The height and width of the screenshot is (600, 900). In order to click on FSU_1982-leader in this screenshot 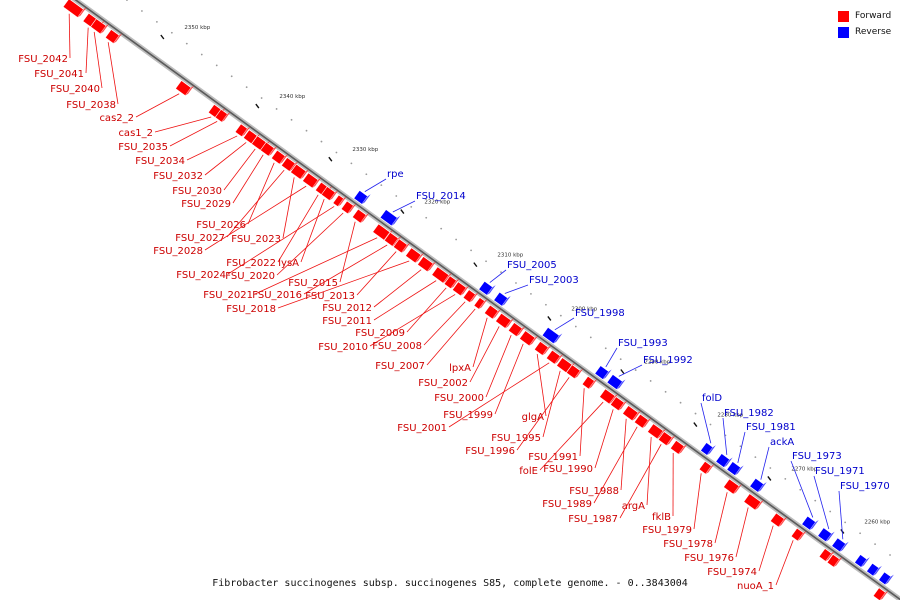, I will do `click(725, 436)`.